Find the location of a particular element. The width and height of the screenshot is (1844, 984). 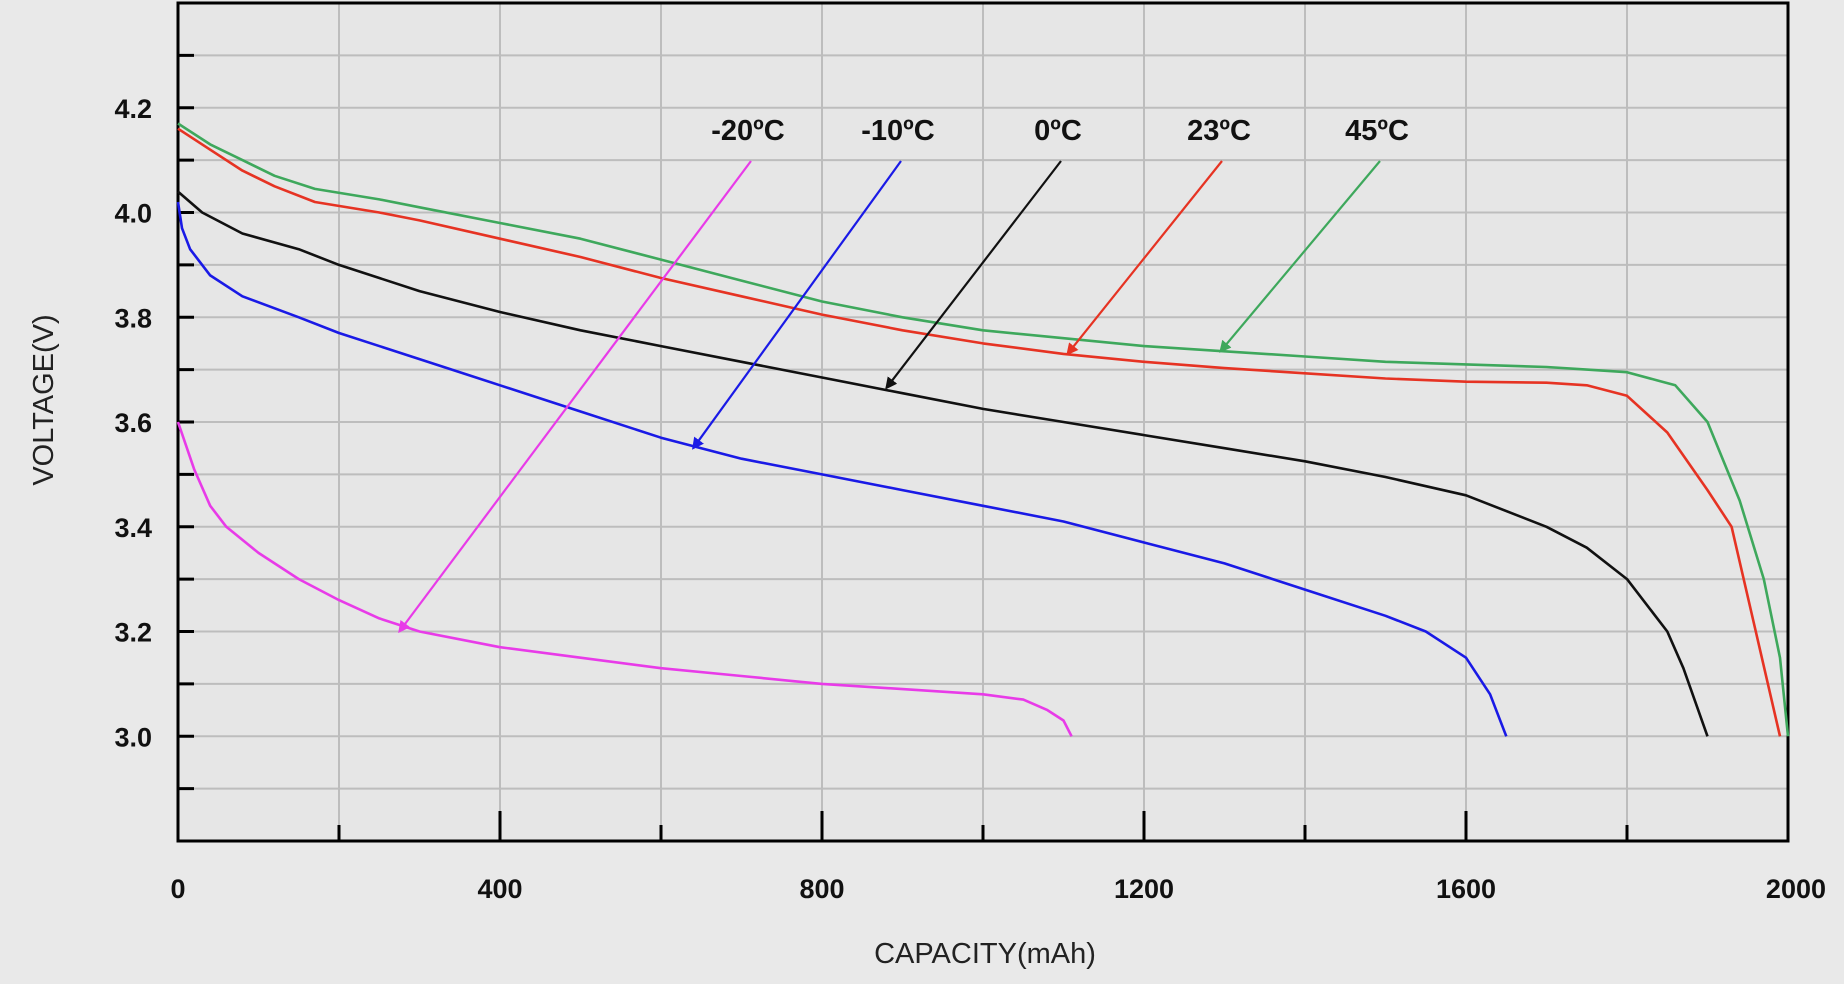

x-axis-label: CAPACITY(mAh) is located at coordinates (985, 954).